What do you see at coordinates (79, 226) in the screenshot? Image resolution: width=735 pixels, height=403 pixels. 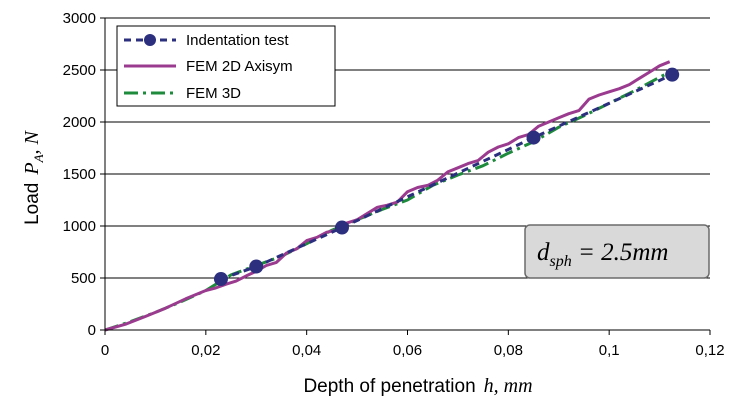 I see `y-tick-label: 1000` at bounding box center [79, 226].